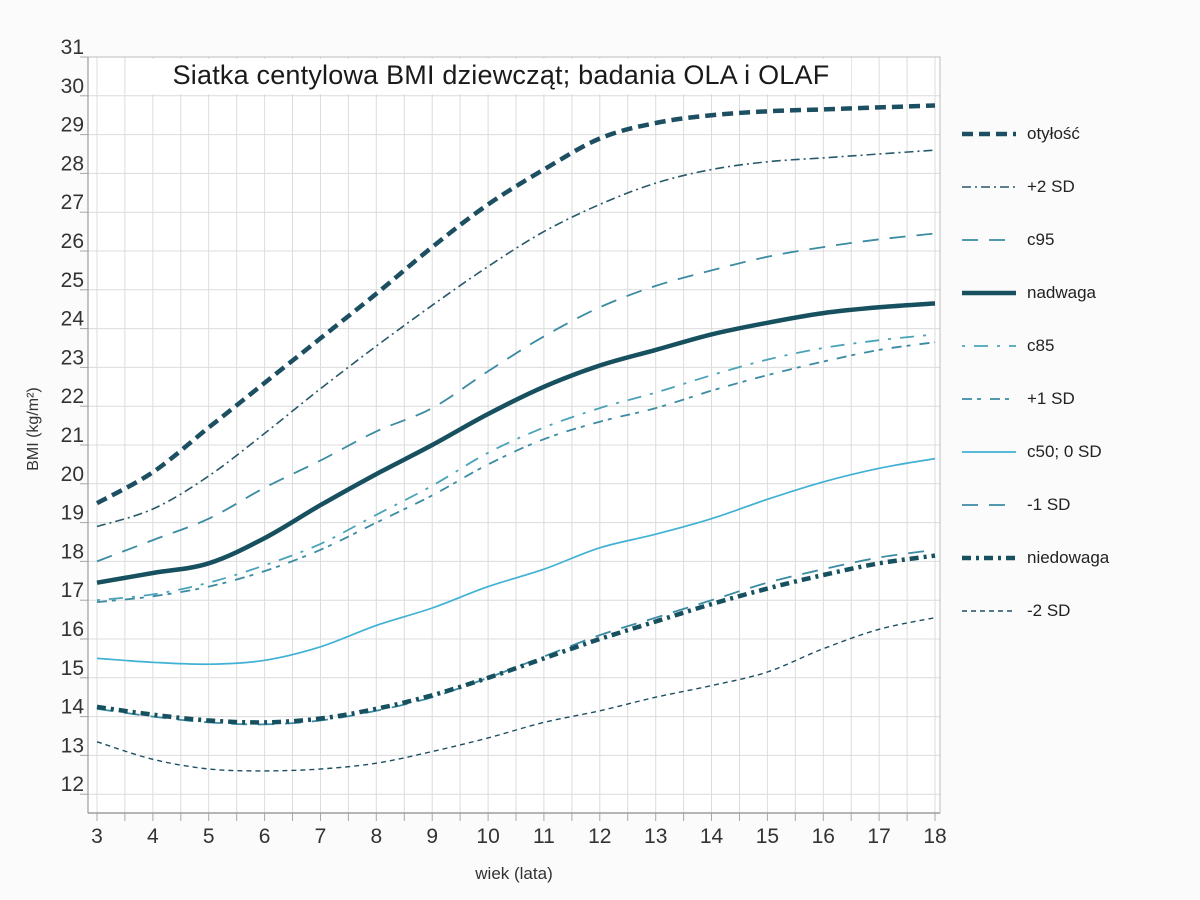 The image size is (1200, 900). What do you see at coordinates (72, 784) in the screenshot?
I see `y-tick-label: 12` at bounding box center [72, 784].